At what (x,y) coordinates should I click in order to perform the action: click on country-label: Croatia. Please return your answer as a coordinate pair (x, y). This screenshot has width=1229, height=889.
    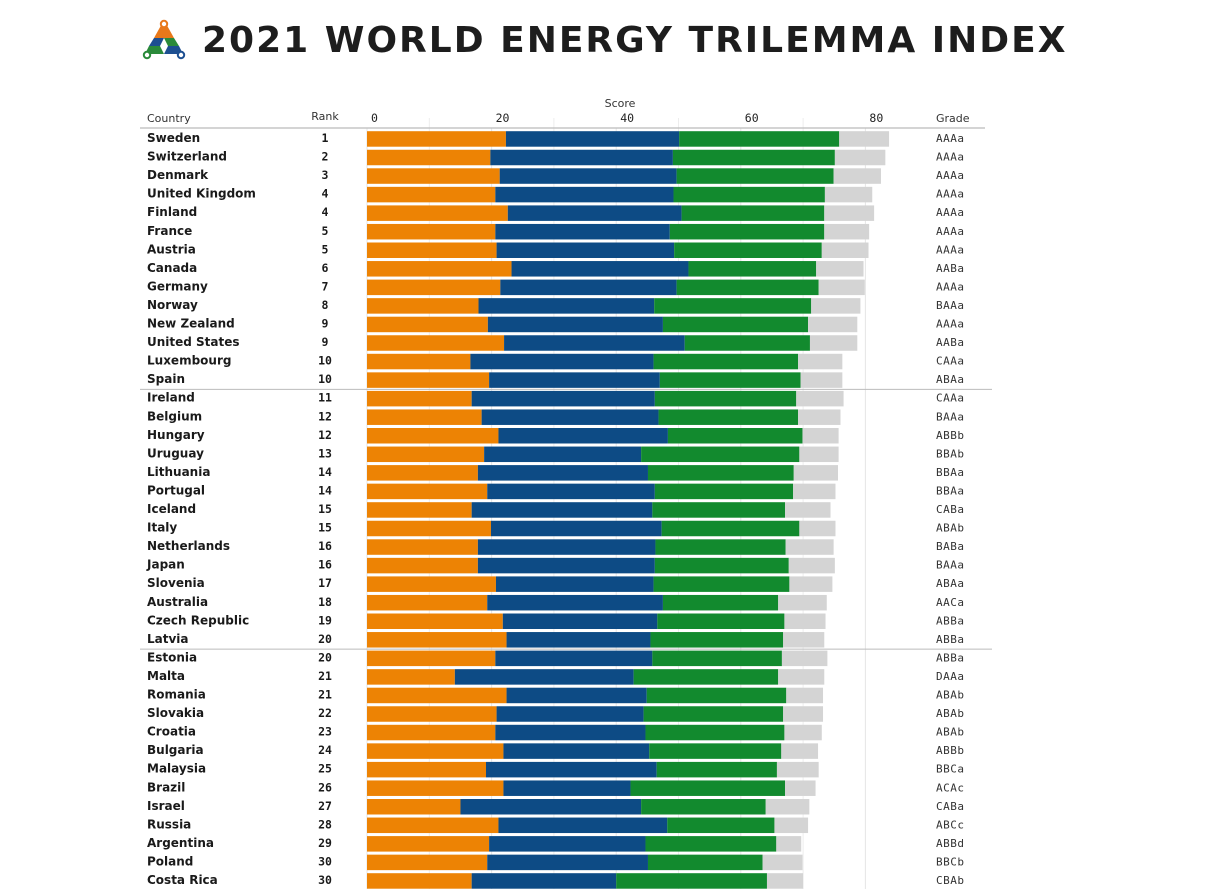
    Looking at the image, I should click on (171, 732).